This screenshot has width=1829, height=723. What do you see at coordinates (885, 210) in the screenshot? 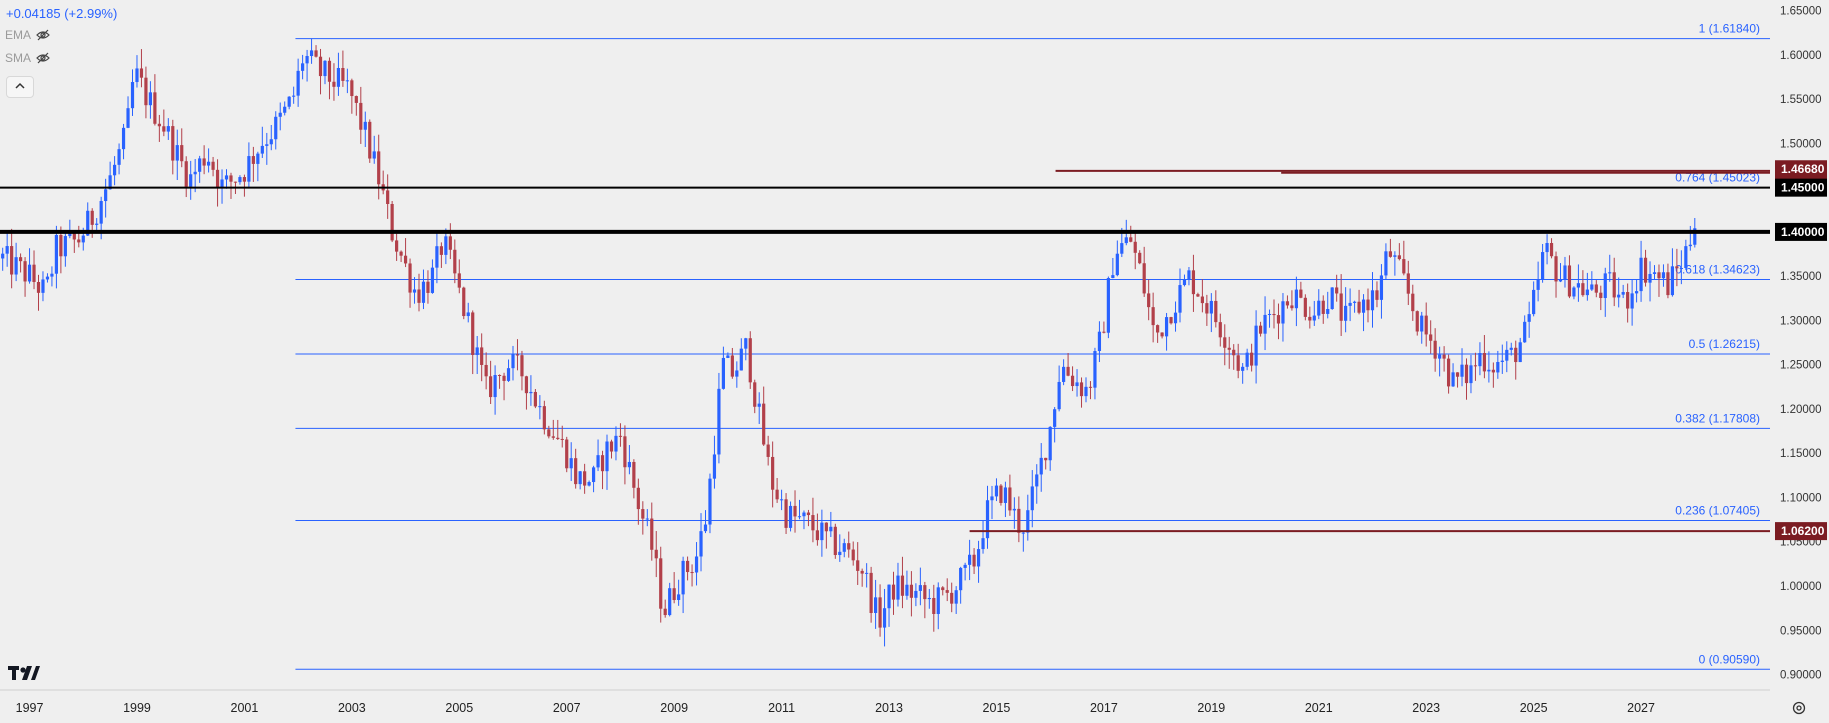
I see `horizontal-levels` at bounding box center [885, 210].